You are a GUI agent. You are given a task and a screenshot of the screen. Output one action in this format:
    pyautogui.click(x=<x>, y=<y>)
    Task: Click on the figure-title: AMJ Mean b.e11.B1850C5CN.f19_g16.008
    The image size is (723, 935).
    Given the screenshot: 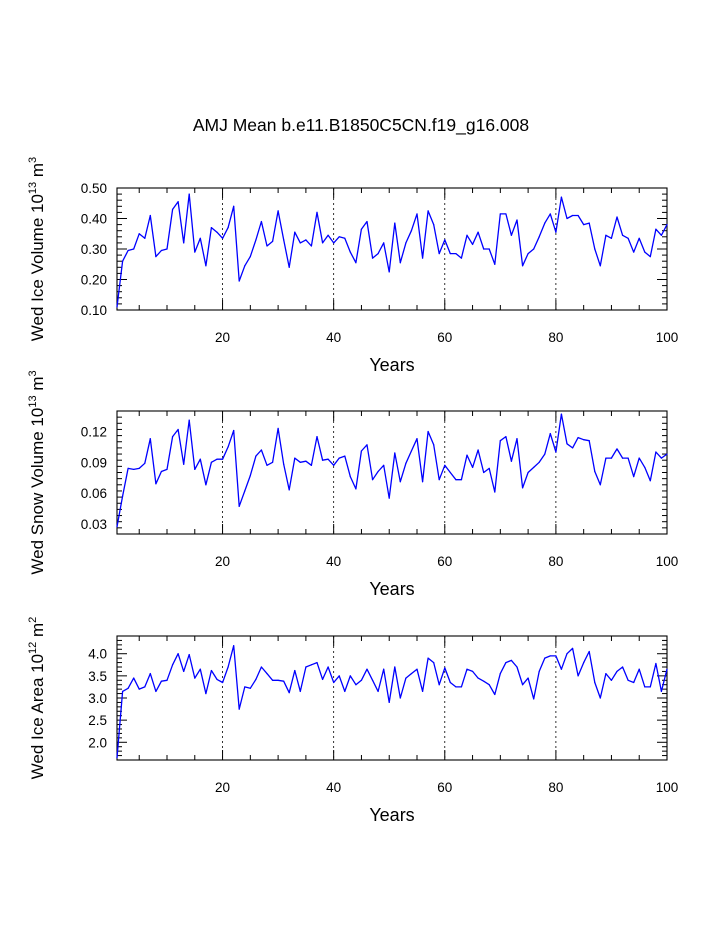 What is the action you would take?
    pyautogui.click(x=361, y=125)
    